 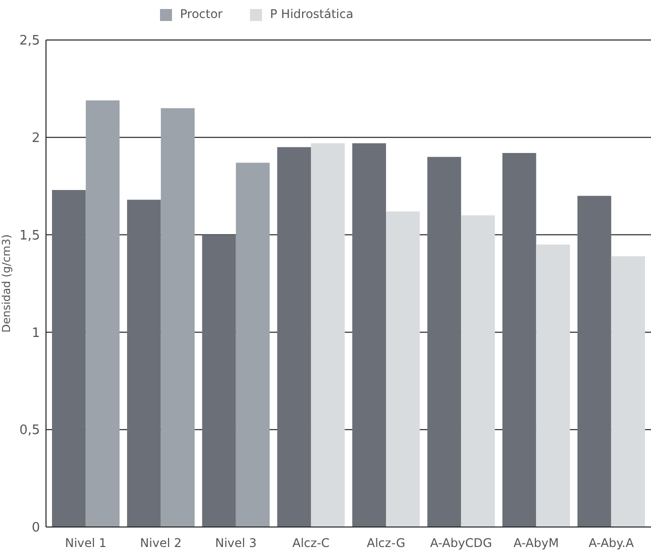 I want to click on y-axis-title: Densidad (g/cm3), so click(x=6, y=283).